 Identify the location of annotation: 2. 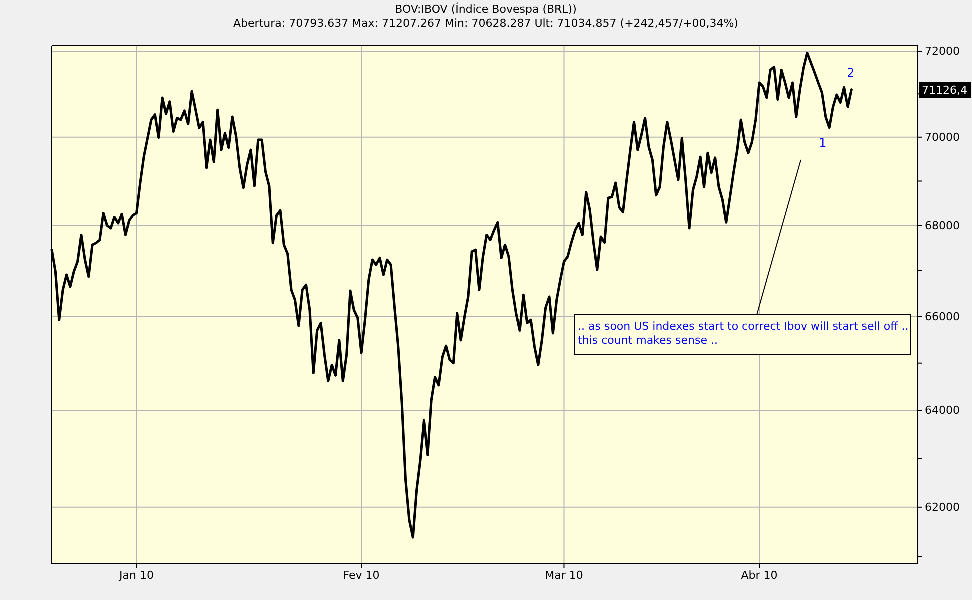
(851, 73).